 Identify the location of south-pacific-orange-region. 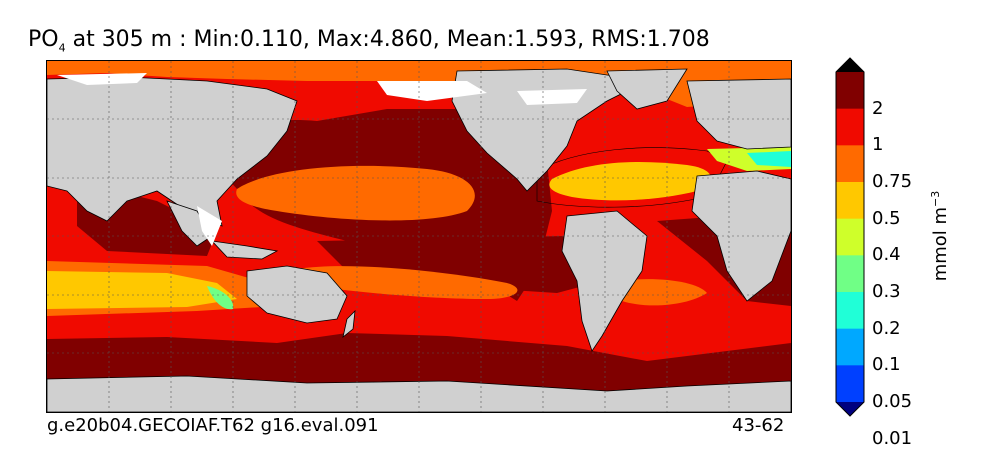
(407, 282).